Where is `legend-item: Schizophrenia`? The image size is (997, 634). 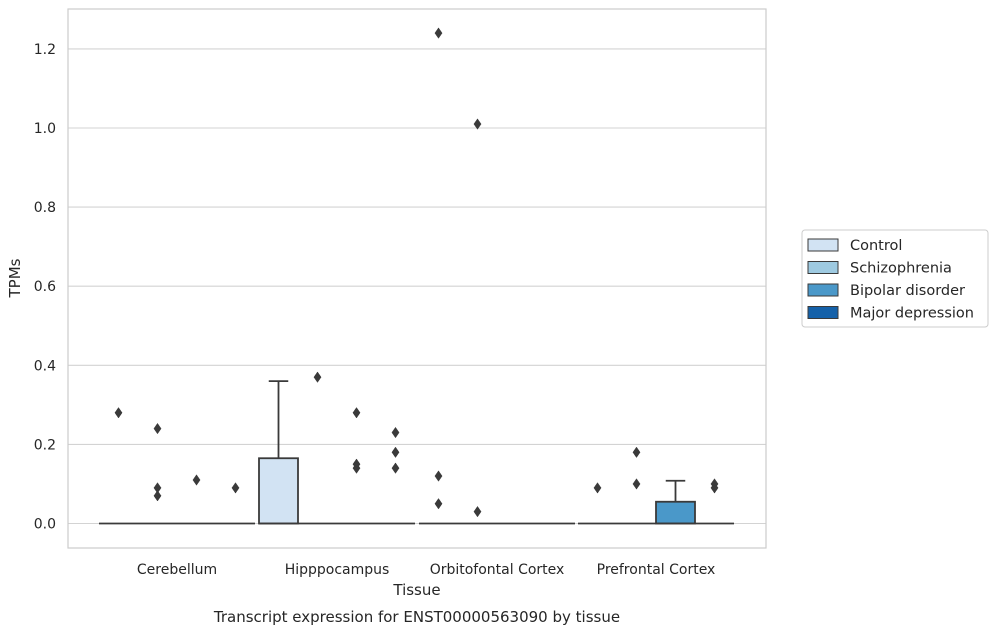 legend-item: Schizophrenia is located at coordinates (879, 269).